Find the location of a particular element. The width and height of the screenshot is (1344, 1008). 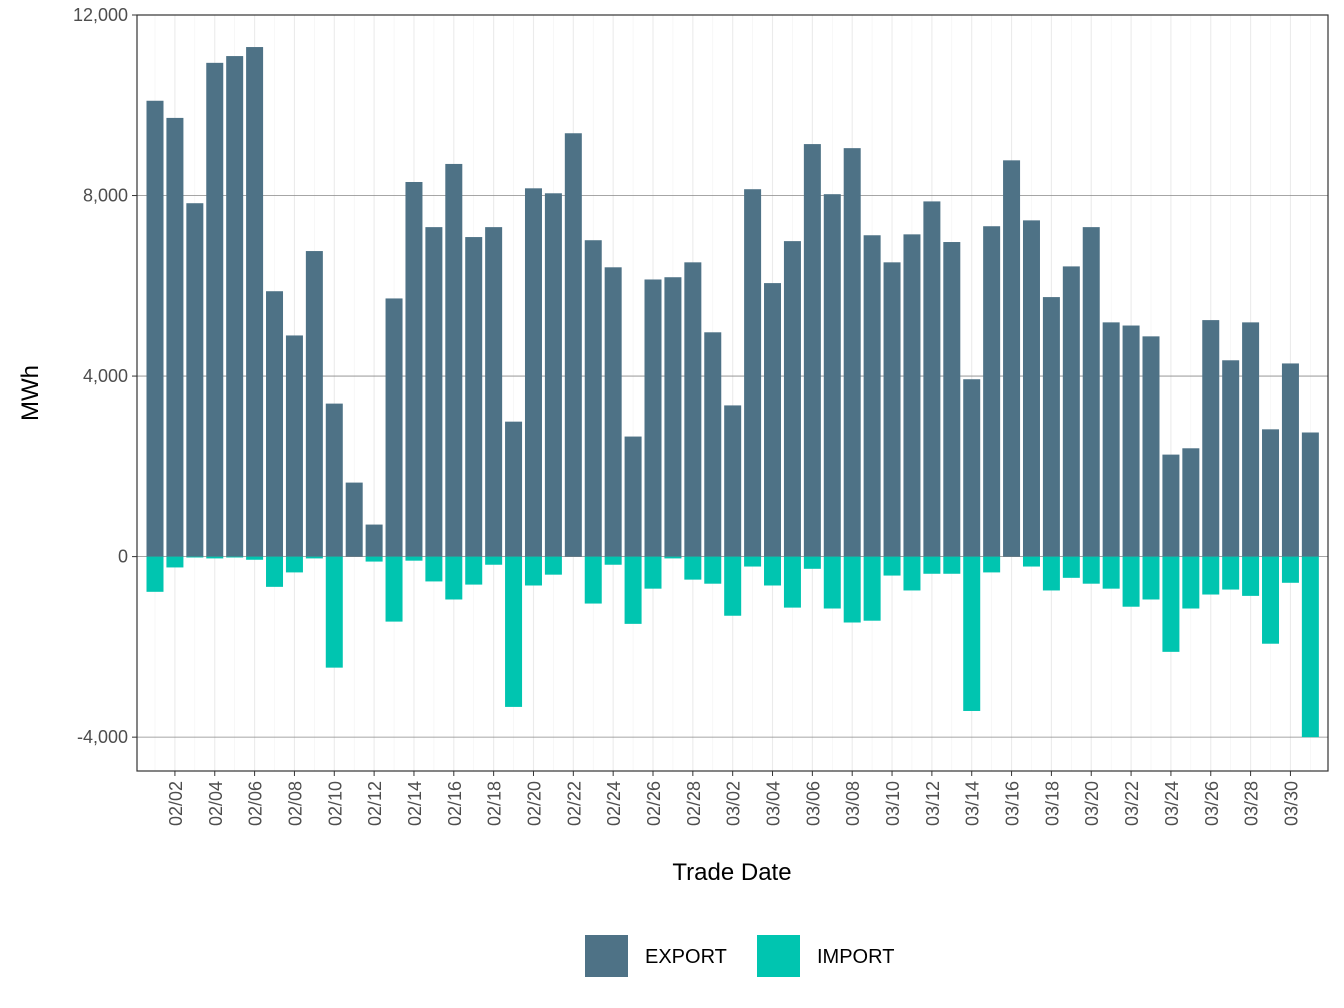

y-tick-label: 4,000 is located at coordinates (105, 376).